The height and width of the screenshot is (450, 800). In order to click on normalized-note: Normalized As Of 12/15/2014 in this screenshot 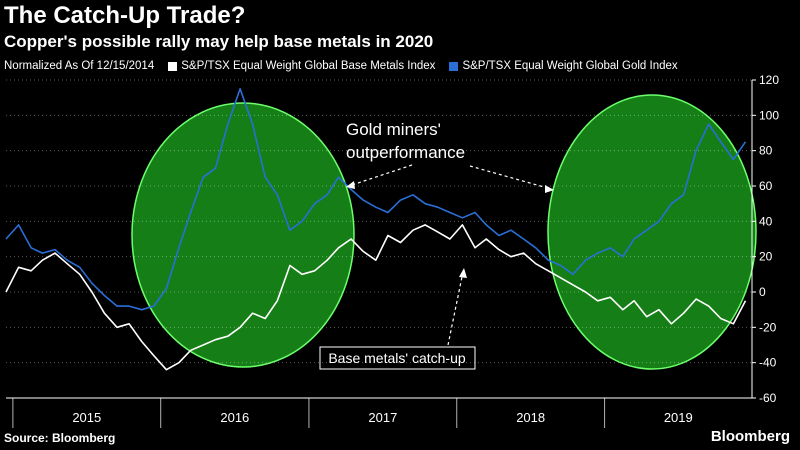, I will do `click(79, 66)`.